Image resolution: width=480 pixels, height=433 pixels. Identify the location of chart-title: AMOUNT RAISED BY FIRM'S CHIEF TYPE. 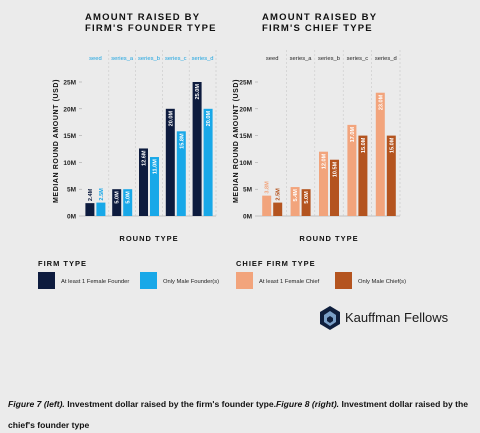
(319, 23).